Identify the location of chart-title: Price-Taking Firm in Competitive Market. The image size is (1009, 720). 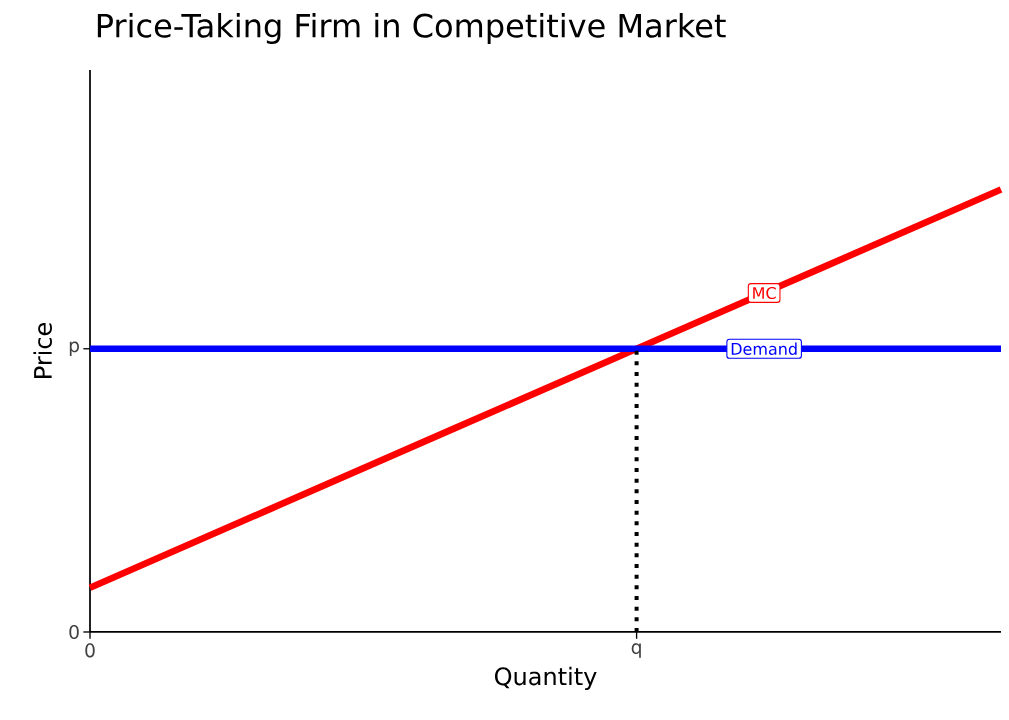
(411, 28).